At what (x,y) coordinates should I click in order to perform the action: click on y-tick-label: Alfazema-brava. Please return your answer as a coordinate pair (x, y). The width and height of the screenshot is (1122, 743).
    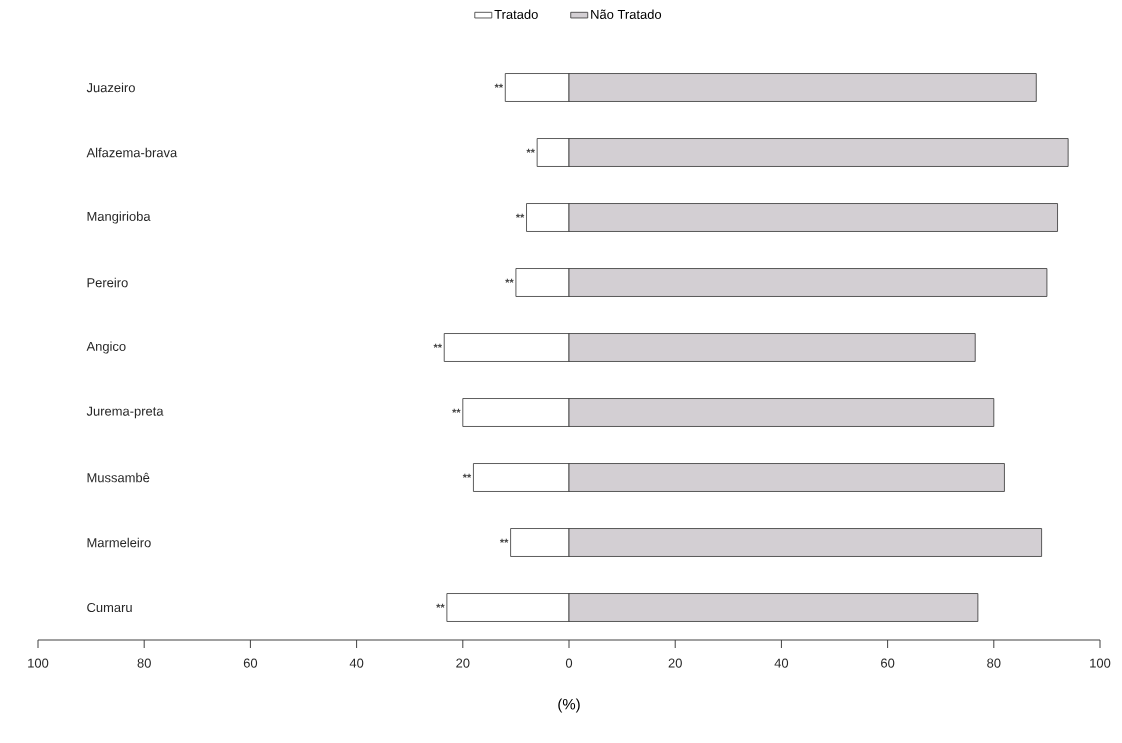
    Looking at the image, I should click on (132, 152).